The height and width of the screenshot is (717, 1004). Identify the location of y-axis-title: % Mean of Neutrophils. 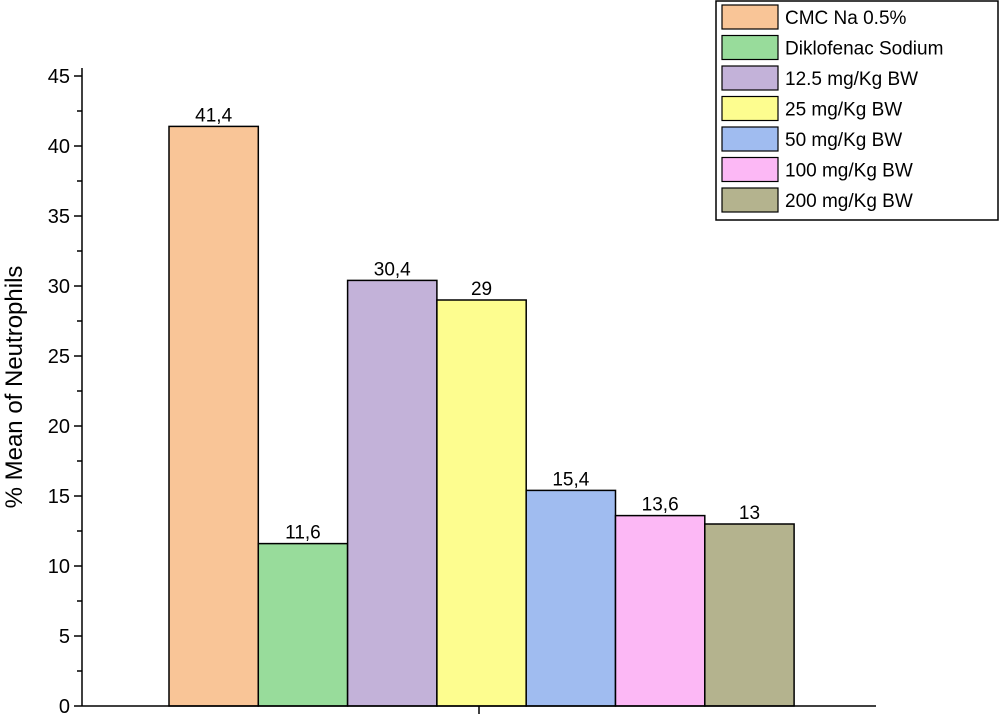
(14, 387).